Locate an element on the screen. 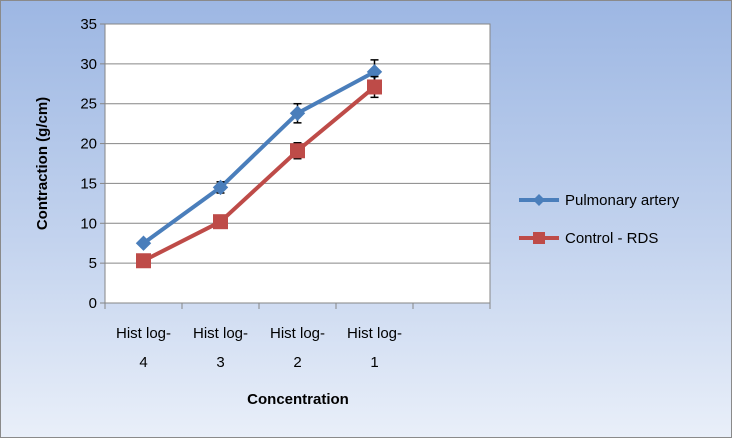  x-tick-label: 2 is located at coordinates (297, 362).